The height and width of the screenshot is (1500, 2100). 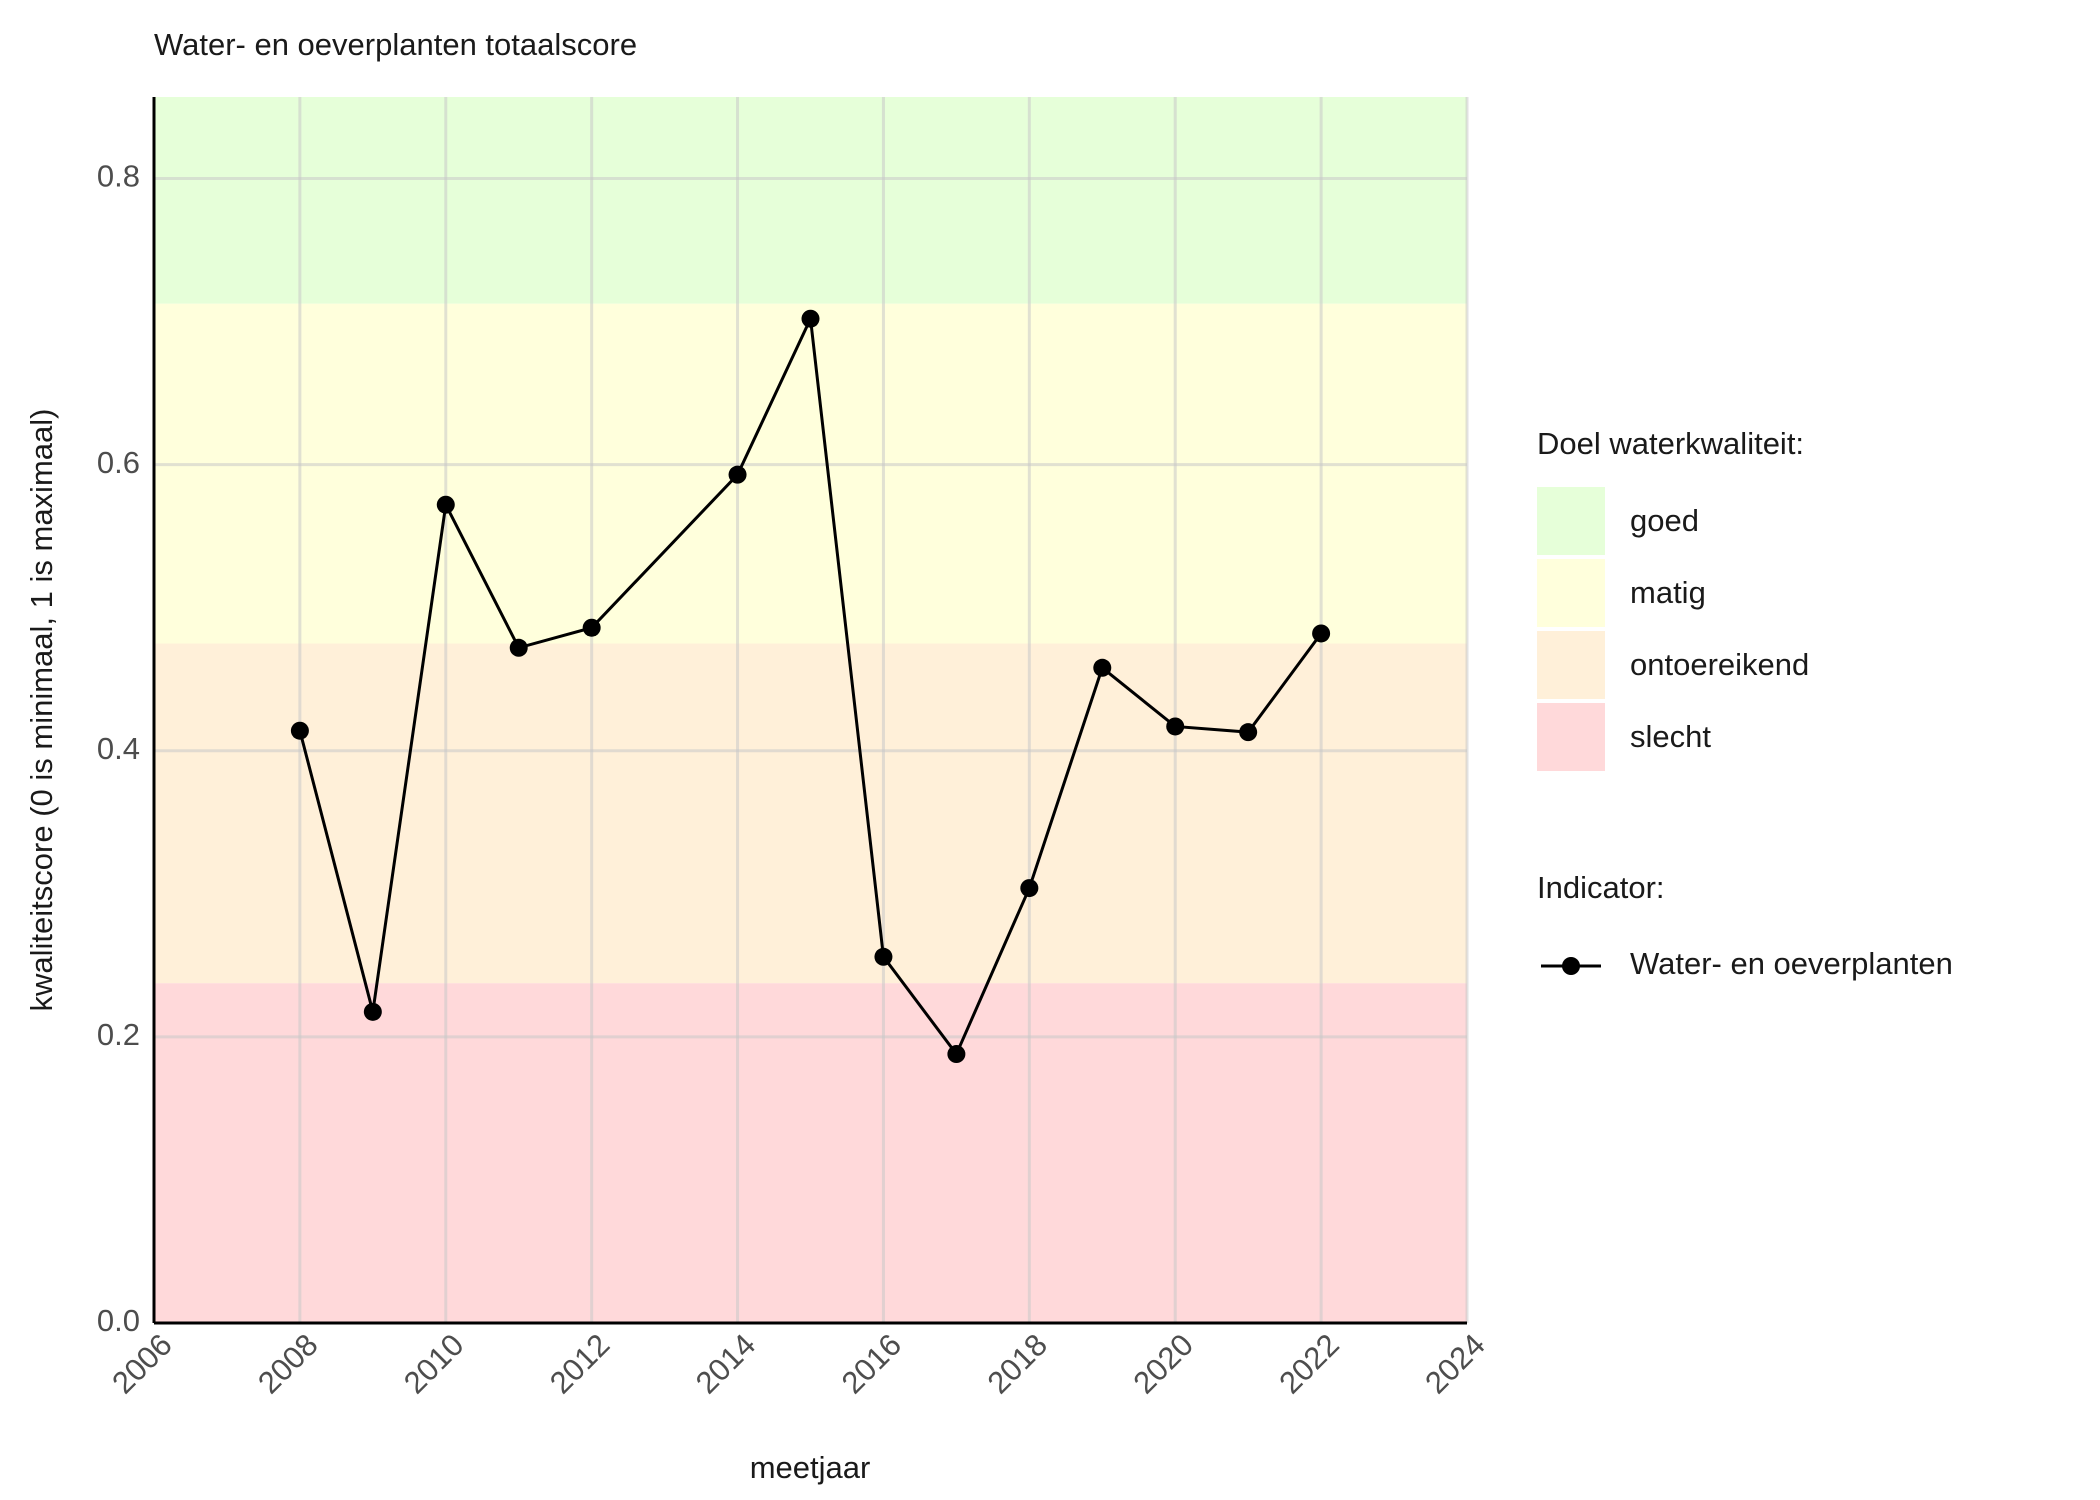 What do you see at coordinates (810, 1467) in the screenshot?
I see `x-axis-label: meetjaar` at bounding box center [810, 1467].